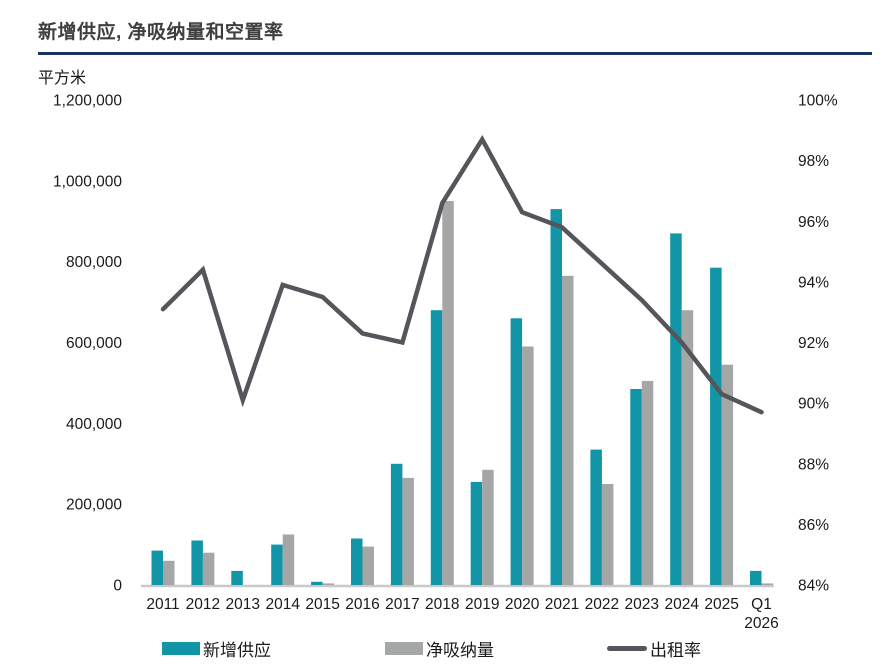 The image size is (888, 672). What do you see at coordinates (761, 614) in the screenshot?
I see `x-axis-year-label: Q1 2026` at bounding box center [761, 614].